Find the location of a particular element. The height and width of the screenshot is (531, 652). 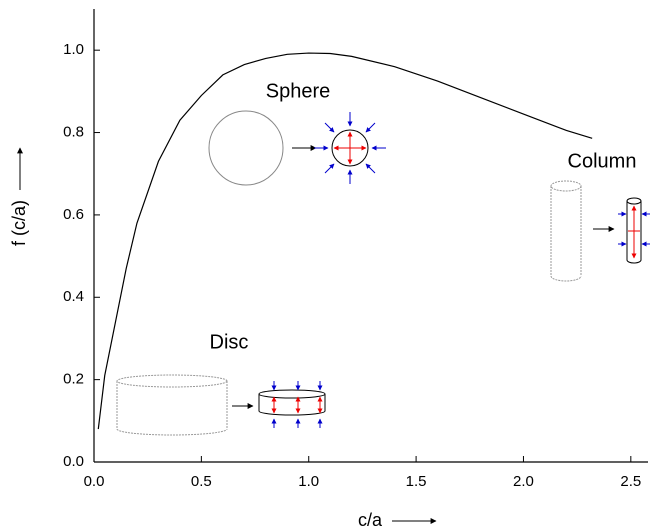

y-tick-label: 0.4 is located at coordinates (73, 296).